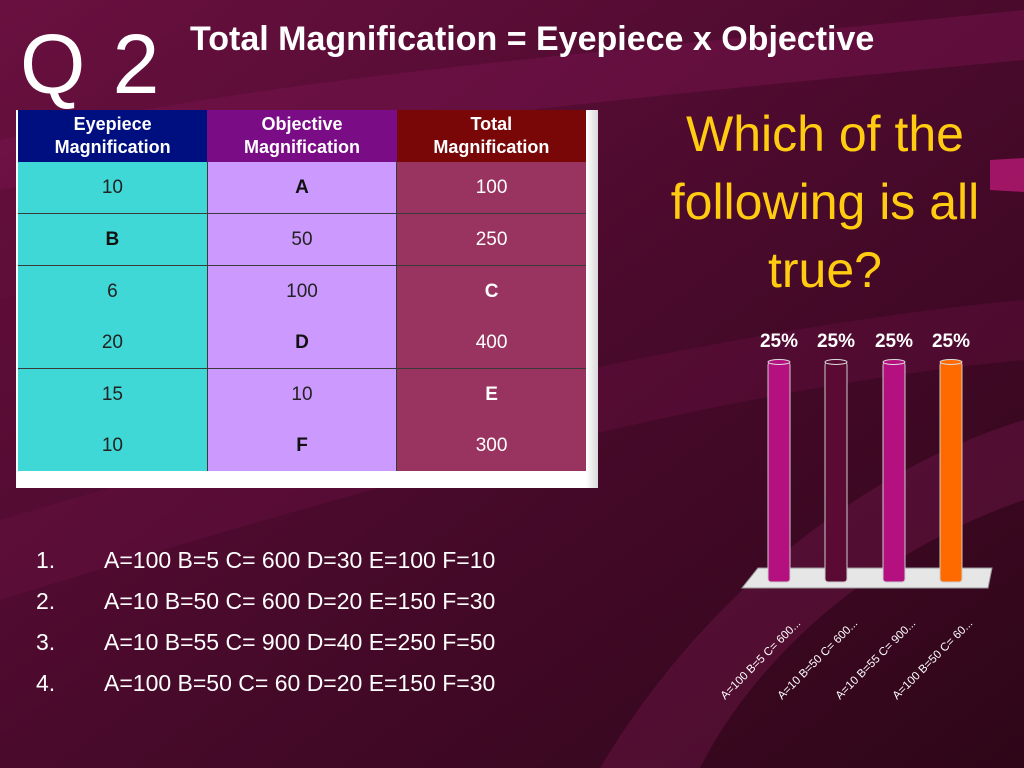 This screenshot has width=1024, height=768. Describe the element at coordinates (491, 147) in the screenshot. I see `header-total-line2: Magnification` at that location.